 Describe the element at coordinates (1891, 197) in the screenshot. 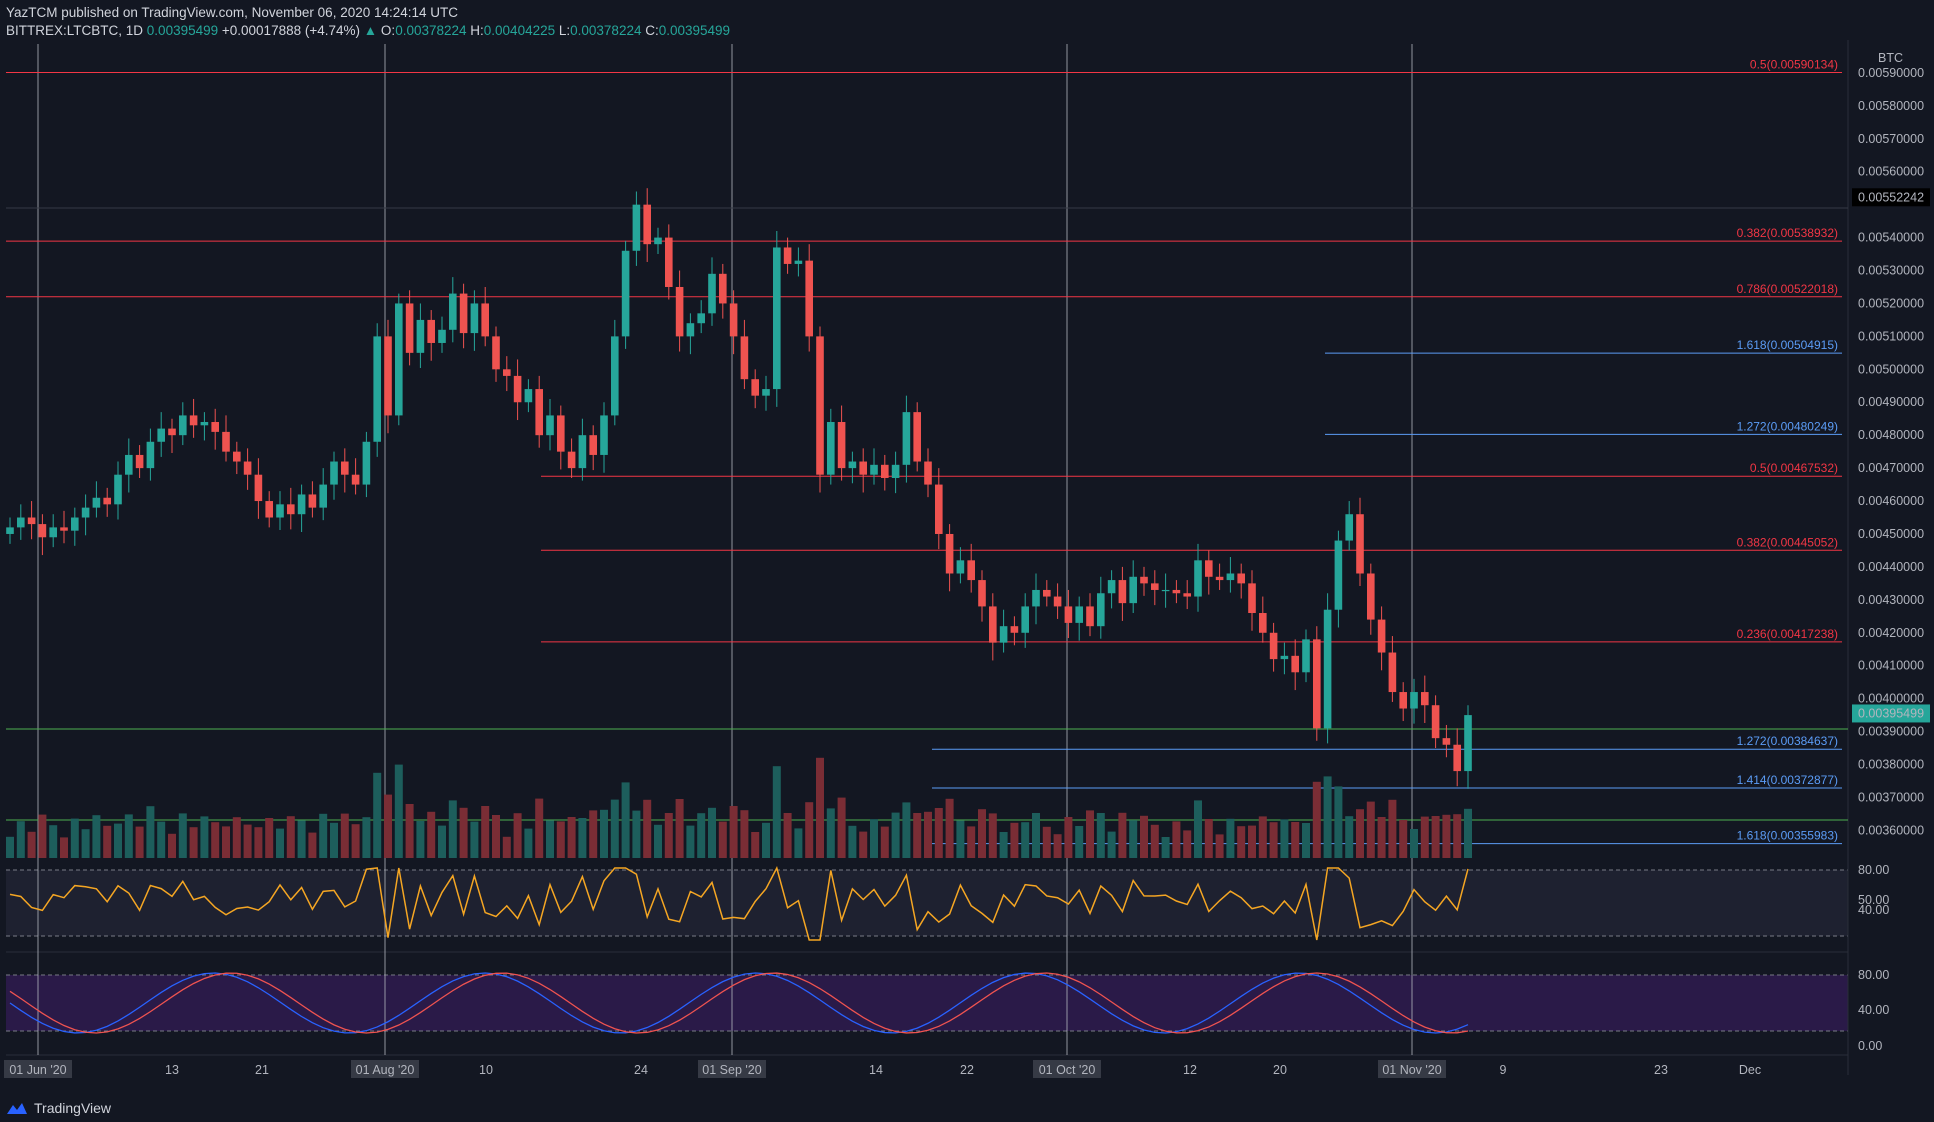

I see `price-marker-box` at that location.